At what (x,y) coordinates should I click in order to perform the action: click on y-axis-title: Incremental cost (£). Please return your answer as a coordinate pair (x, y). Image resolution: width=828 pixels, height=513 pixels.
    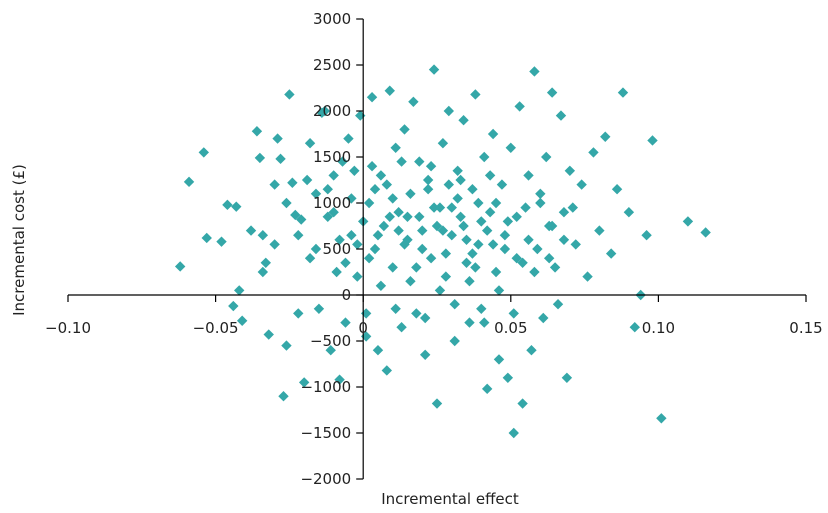
    Looking at the image, I should click on (19, 240).